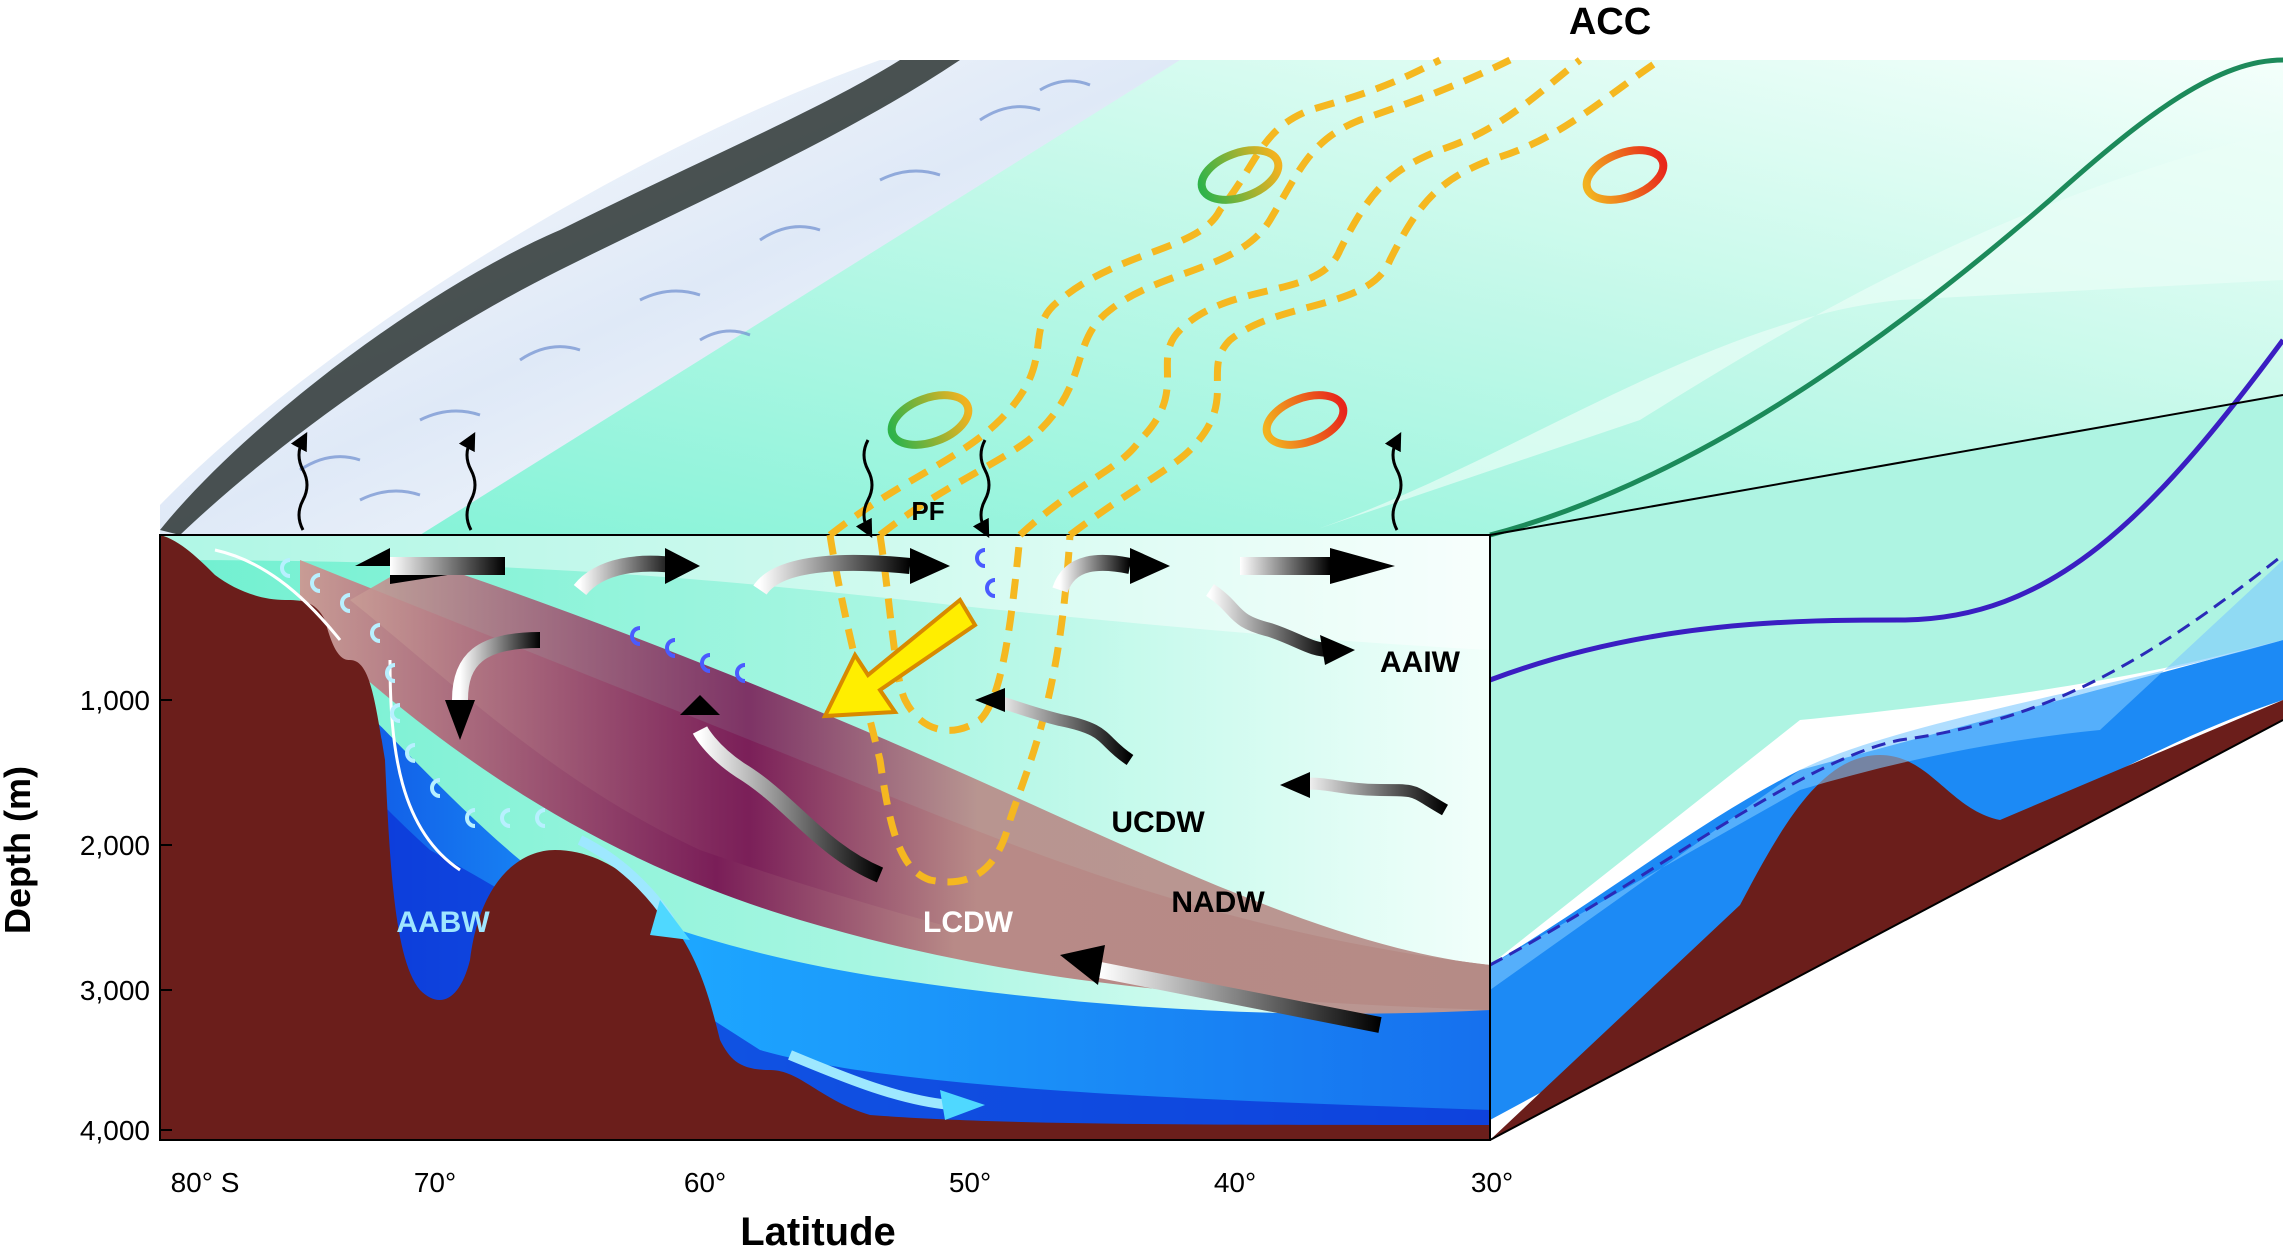  I want to click on latitude-tick-70: 70°, so click(435, 1182).